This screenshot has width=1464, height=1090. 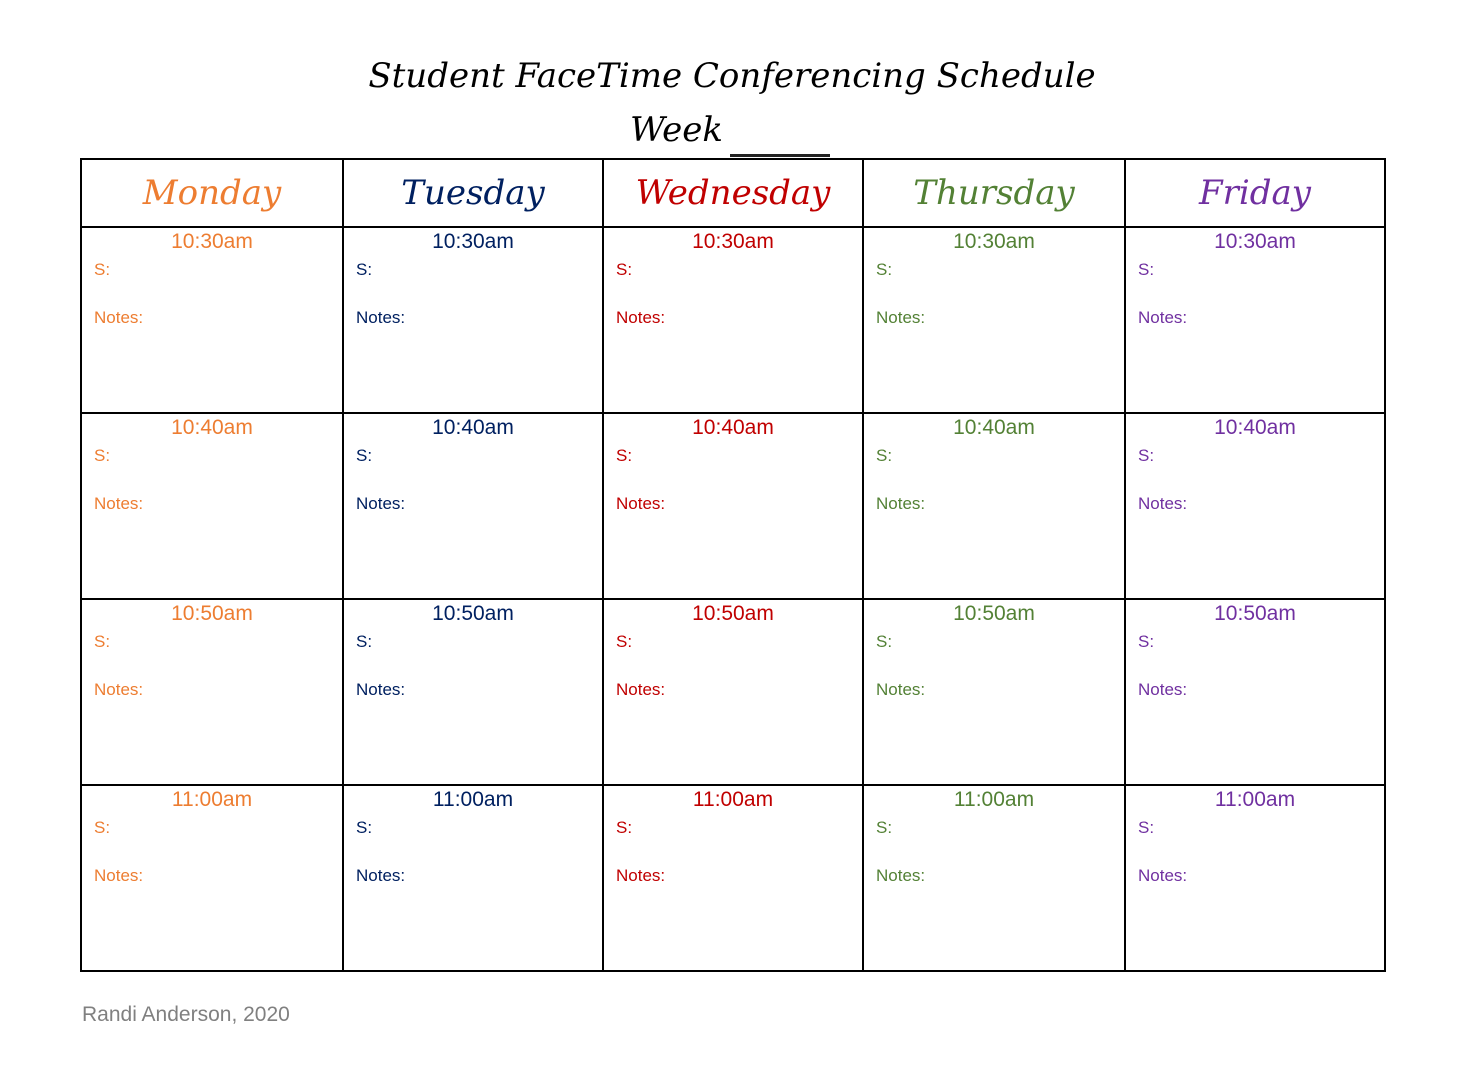 What do you see at coordinates (732, 76) in the screenshot?
I see `page-title: Student FaceTime Conferencing Schedule` at bounding box center [732, 76].